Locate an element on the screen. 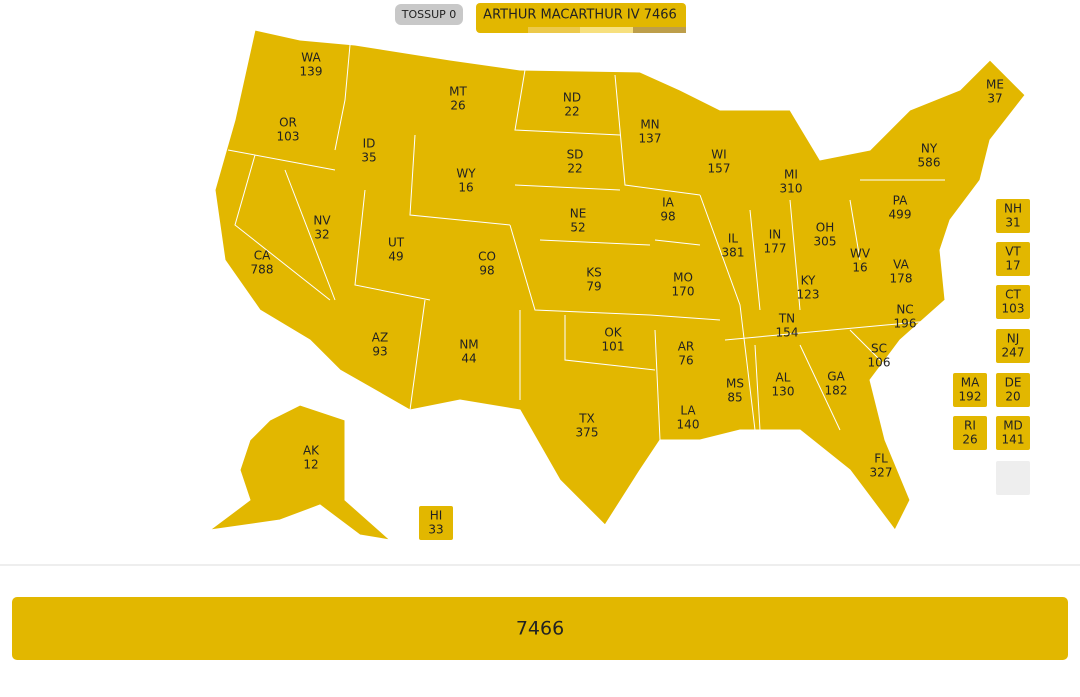  state-abbr: MI is located at coordinates (791, 175).